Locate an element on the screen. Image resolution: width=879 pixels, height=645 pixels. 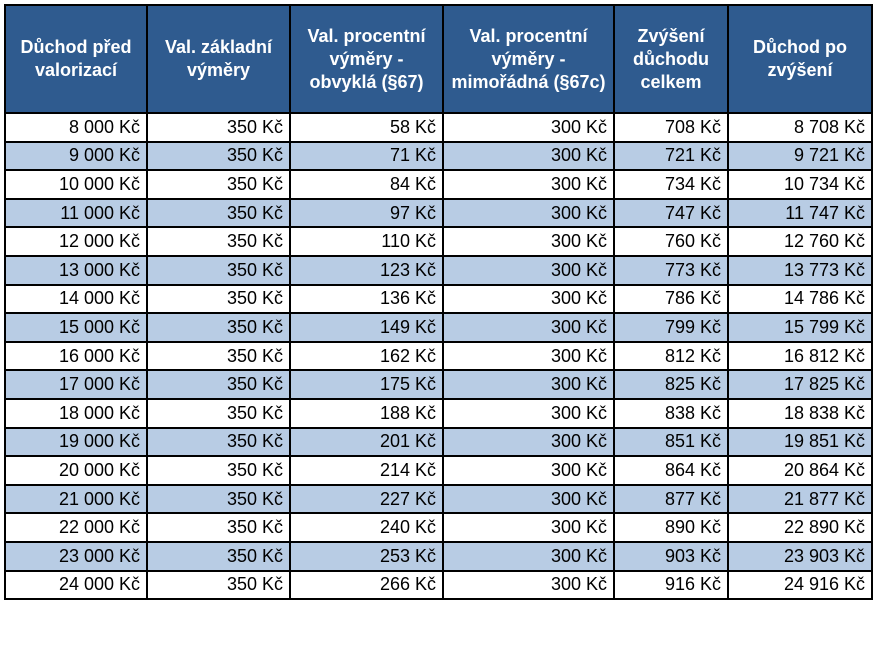
table-cell: 16 812 Kč is located at coordinates (800, 356).